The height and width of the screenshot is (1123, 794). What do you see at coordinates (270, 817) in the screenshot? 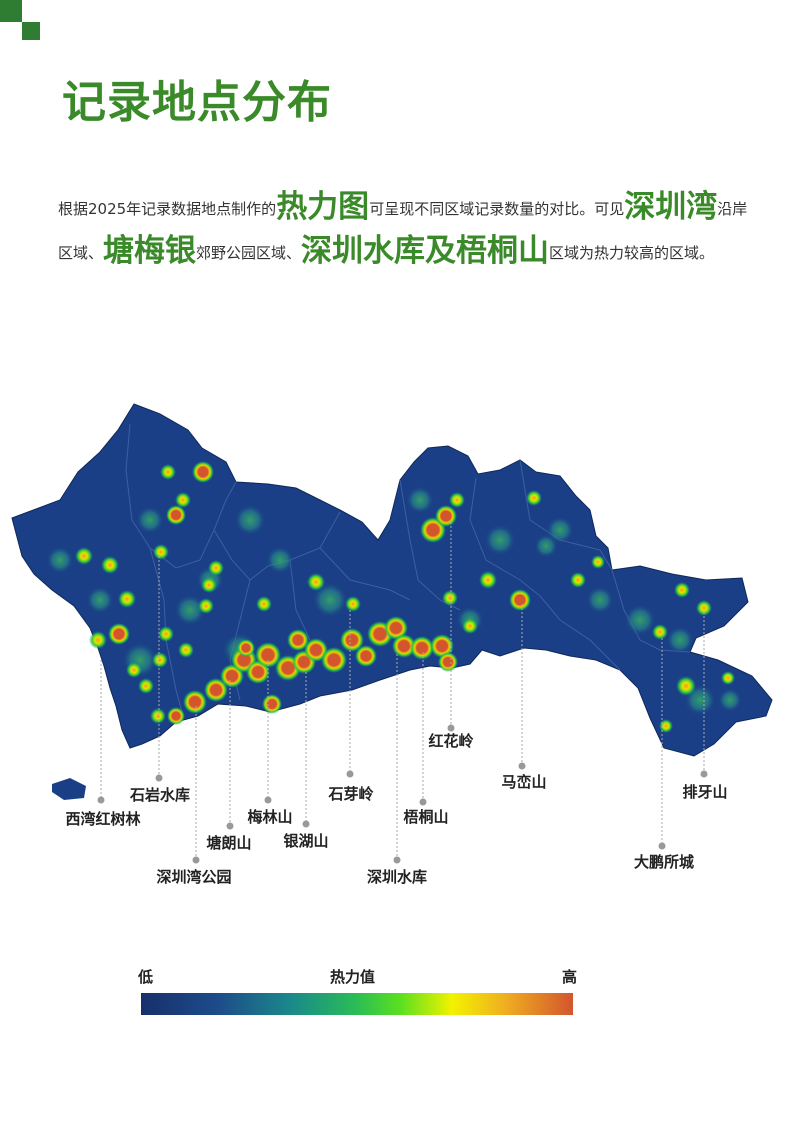
I see `label-meilin-mountain: 梅林山` at bounding box center [270, 817].